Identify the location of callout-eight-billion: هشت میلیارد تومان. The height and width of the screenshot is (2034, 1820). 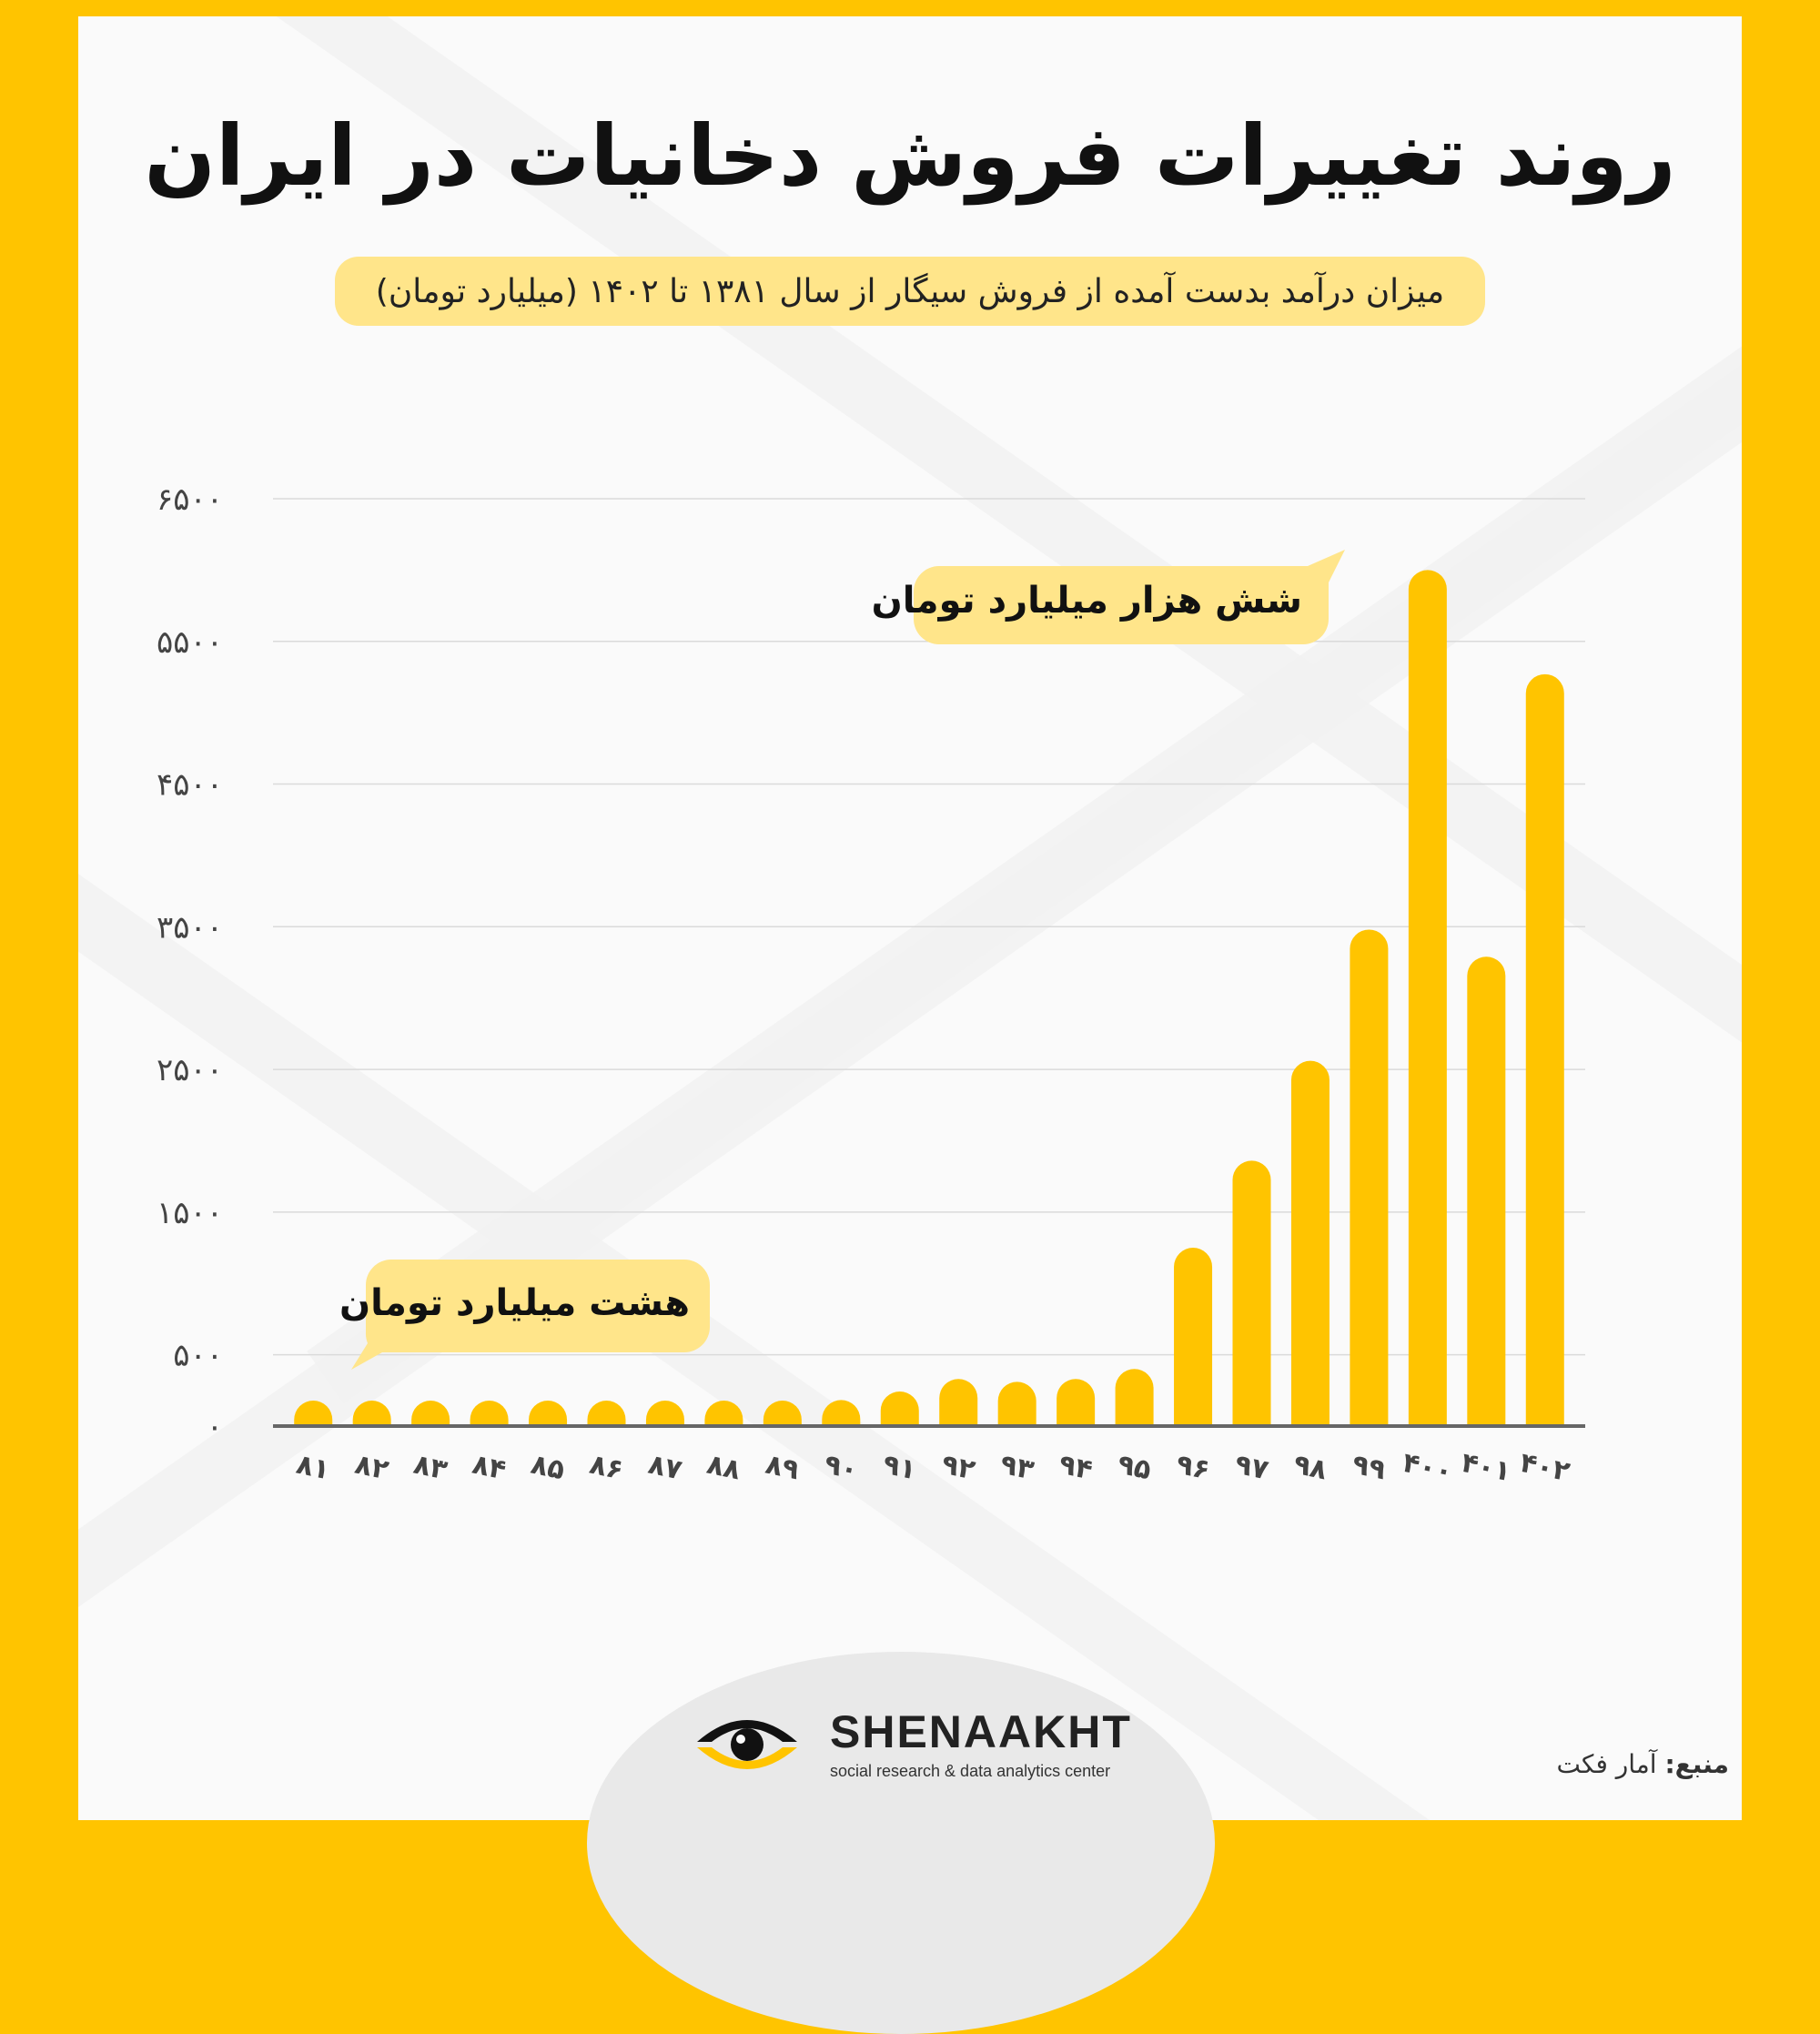
(524, 1315).